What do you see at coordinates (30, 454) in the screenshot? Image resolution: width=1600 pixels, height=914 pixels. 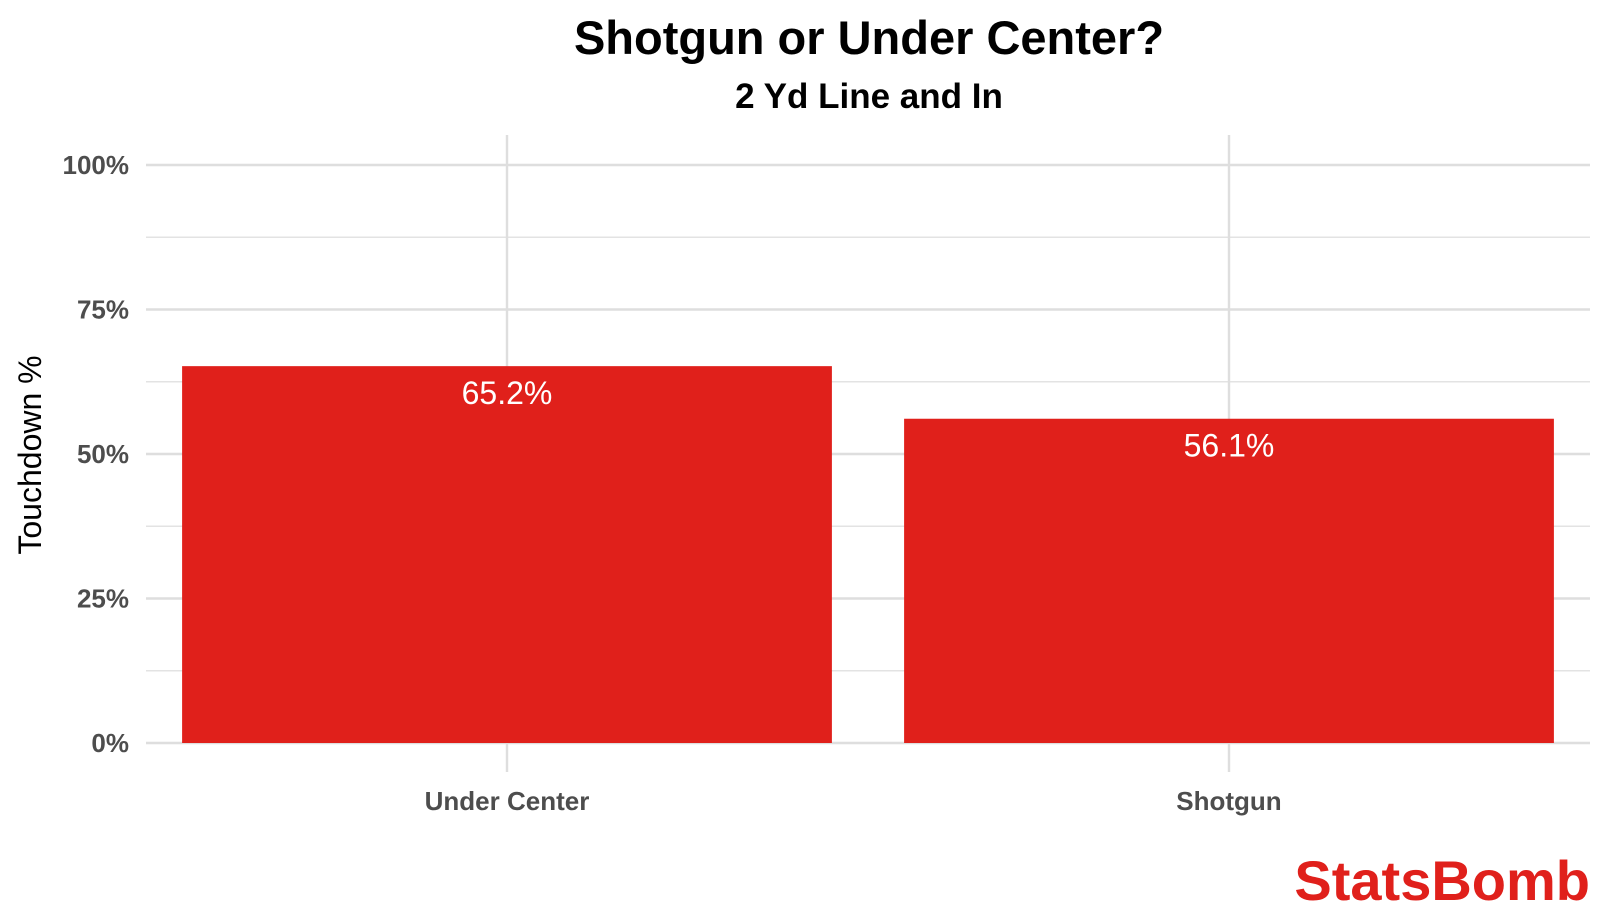 I see `y-axis-title: Touchdown %` at bounding box center [30, 454].